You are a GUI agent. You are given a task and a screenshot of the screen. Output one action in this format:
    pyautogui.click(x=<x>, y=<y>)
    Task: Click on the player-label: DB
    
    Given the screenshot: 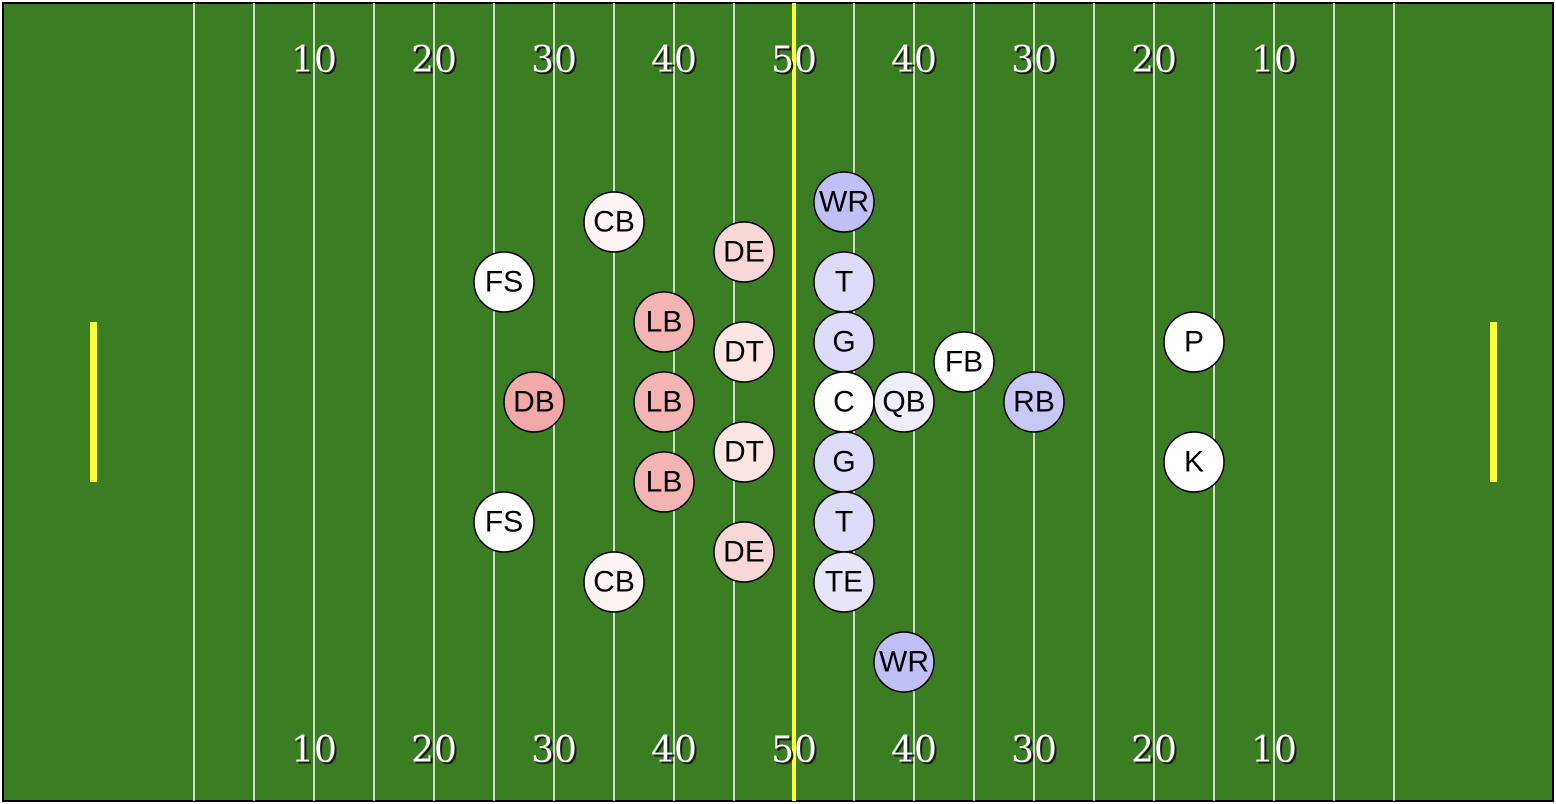 What is the action you would take?
    pyautogui.click(x=534, y=402)
    